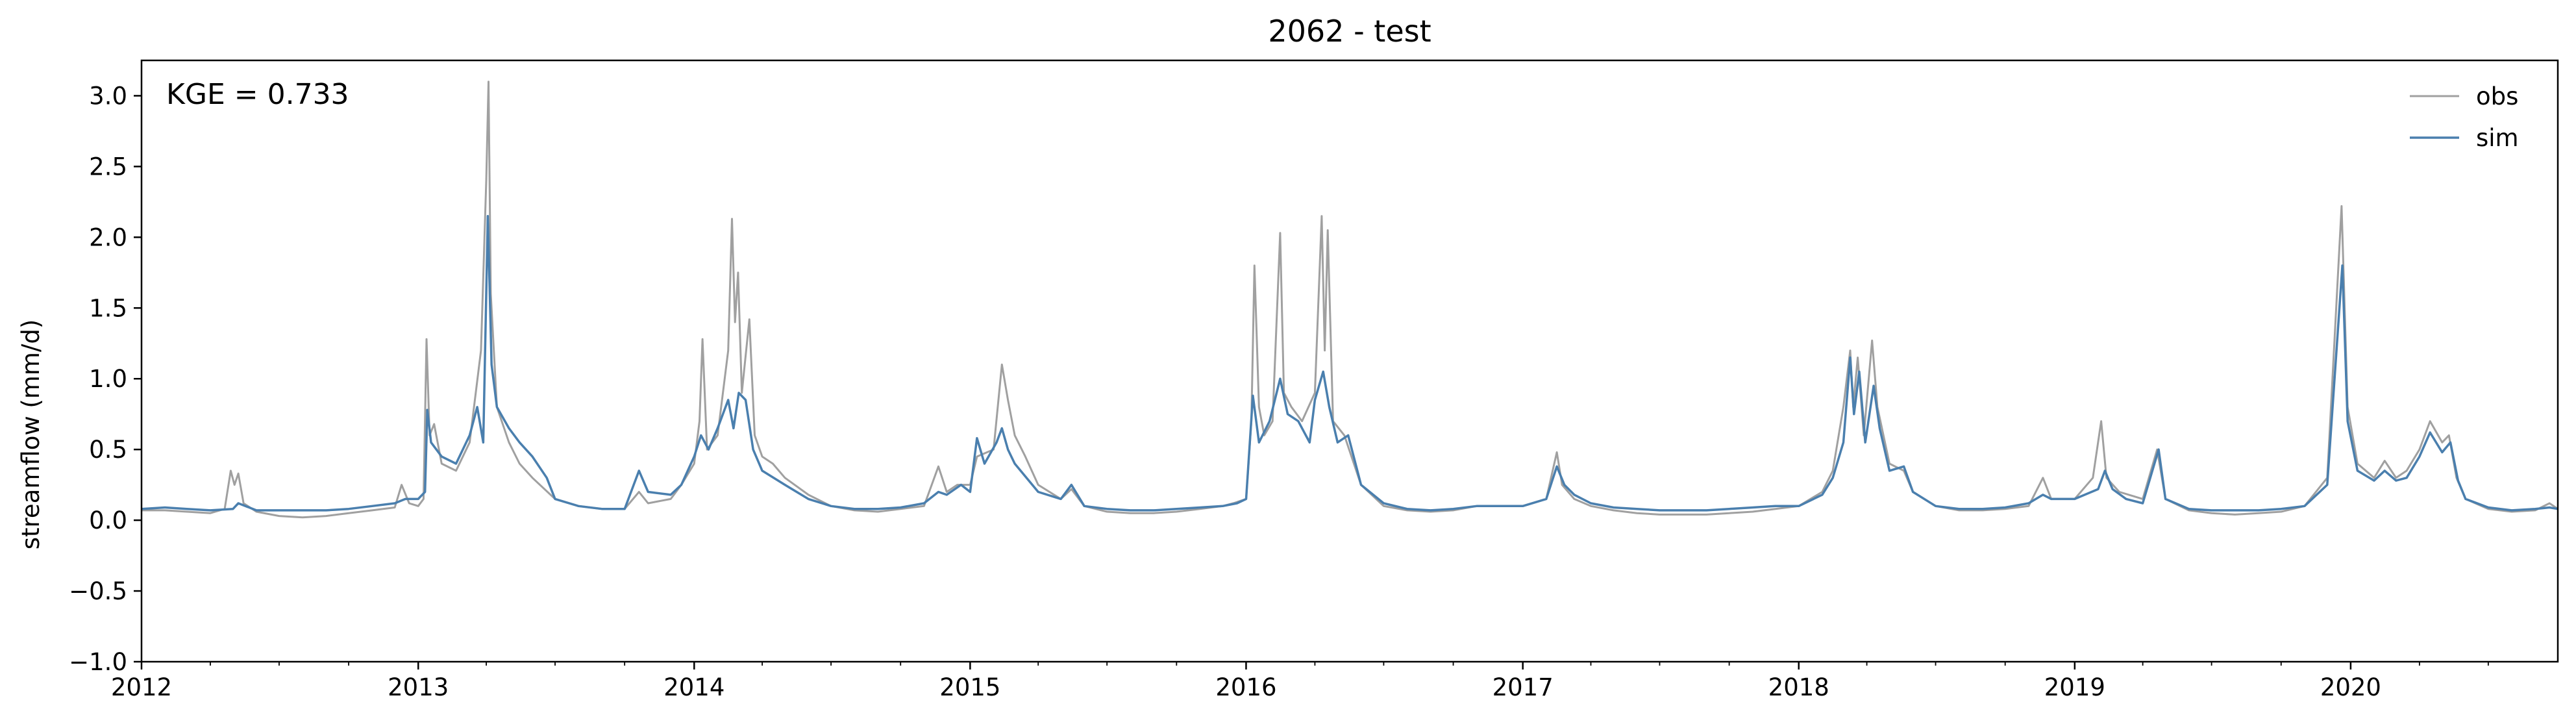  I want to click on x-tick-label: 2013, so click(418, 687).